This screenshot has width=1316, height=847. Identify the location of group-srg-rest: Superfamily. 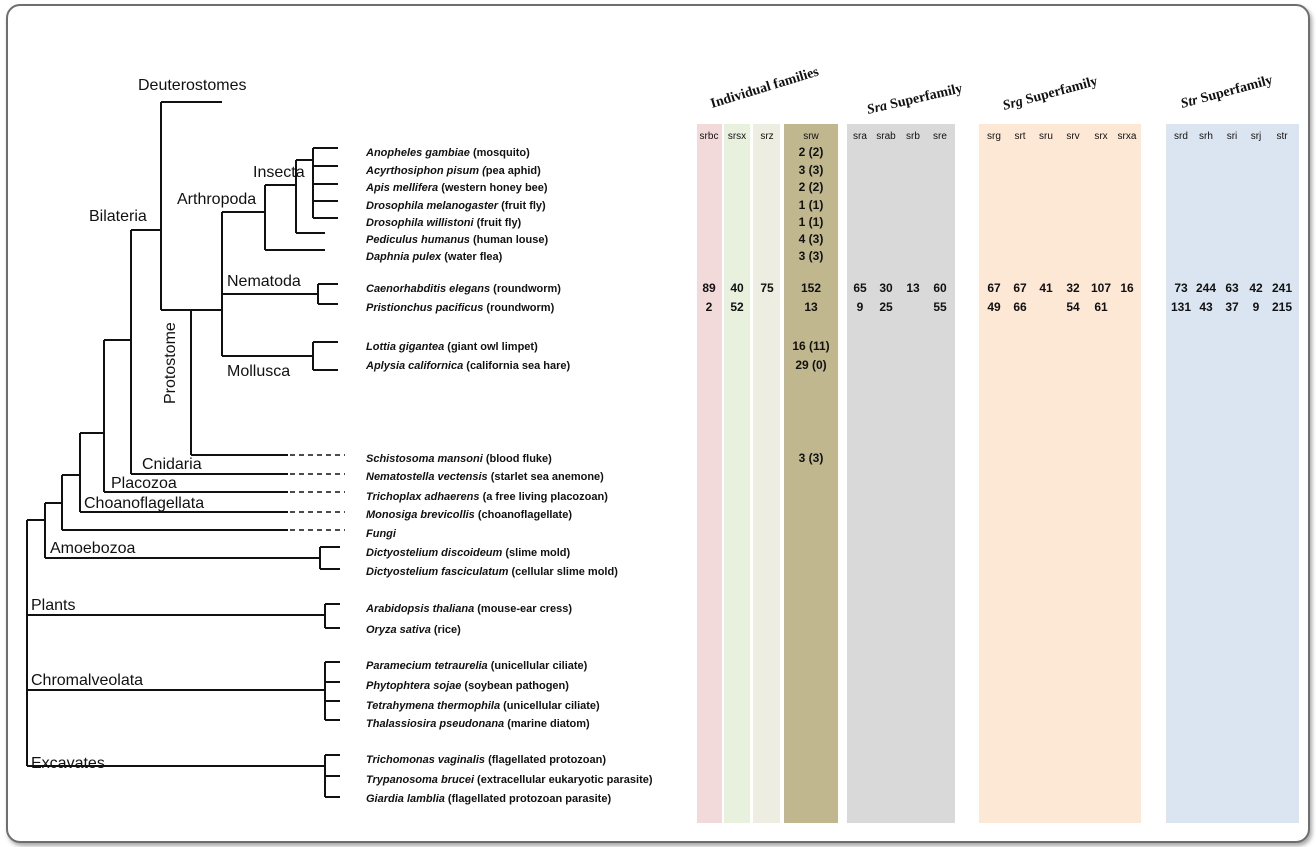
(1060, 91).